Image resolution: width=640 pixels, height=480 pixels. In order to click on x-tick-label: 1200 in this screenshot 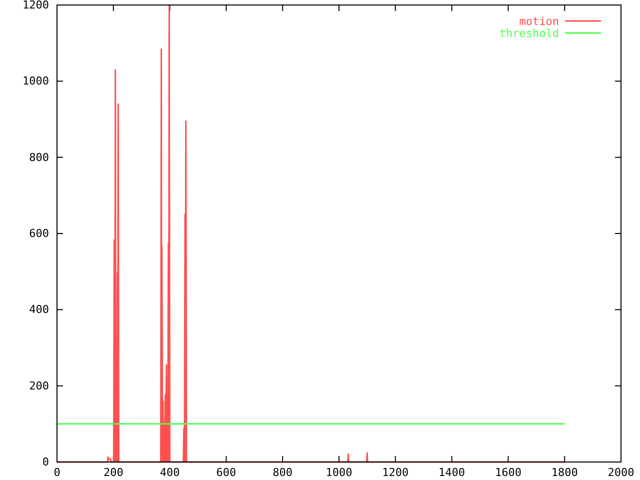, I will do `click(395, 472)`.